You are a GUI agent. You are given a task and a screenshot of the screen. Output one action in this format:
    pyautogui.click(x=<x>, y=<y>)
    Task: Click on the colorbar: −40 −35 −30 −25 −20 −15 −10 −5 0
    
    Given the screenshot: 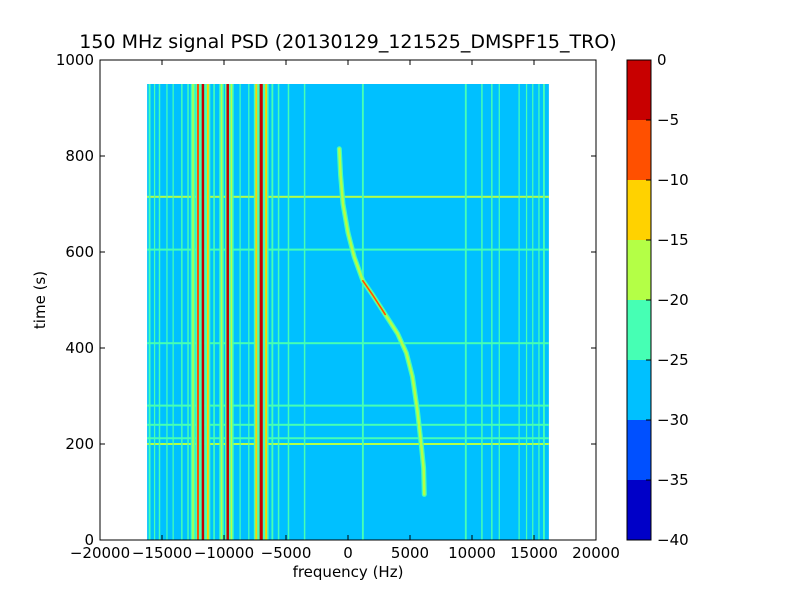 What is the action you would take?
    pyautogui.click(x=657, y=300)
    